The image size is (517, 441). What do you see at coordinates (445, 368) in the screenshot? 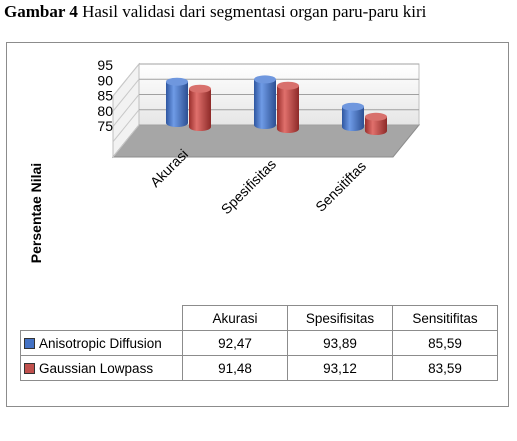
I see `table-cell: 83,59` at bounding box center [445, 368].